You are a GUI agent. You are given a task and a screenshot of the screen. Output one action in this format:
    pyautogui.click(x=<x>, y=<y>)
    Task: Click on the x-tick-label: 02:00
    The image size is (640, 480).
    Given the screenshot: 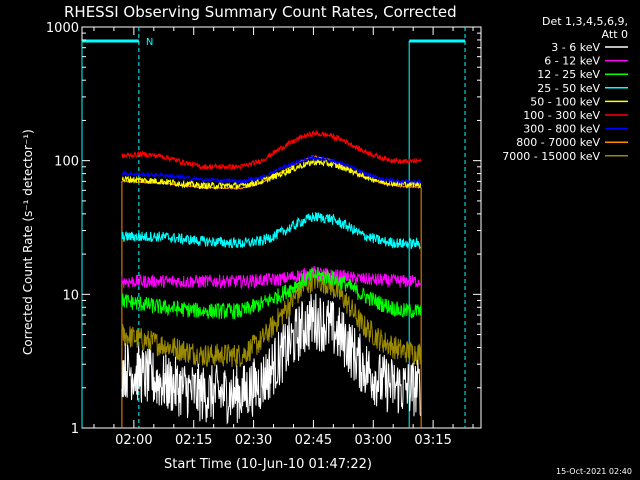 What is the action you would take?
    pyautogui.click(x=133, y=440)
    